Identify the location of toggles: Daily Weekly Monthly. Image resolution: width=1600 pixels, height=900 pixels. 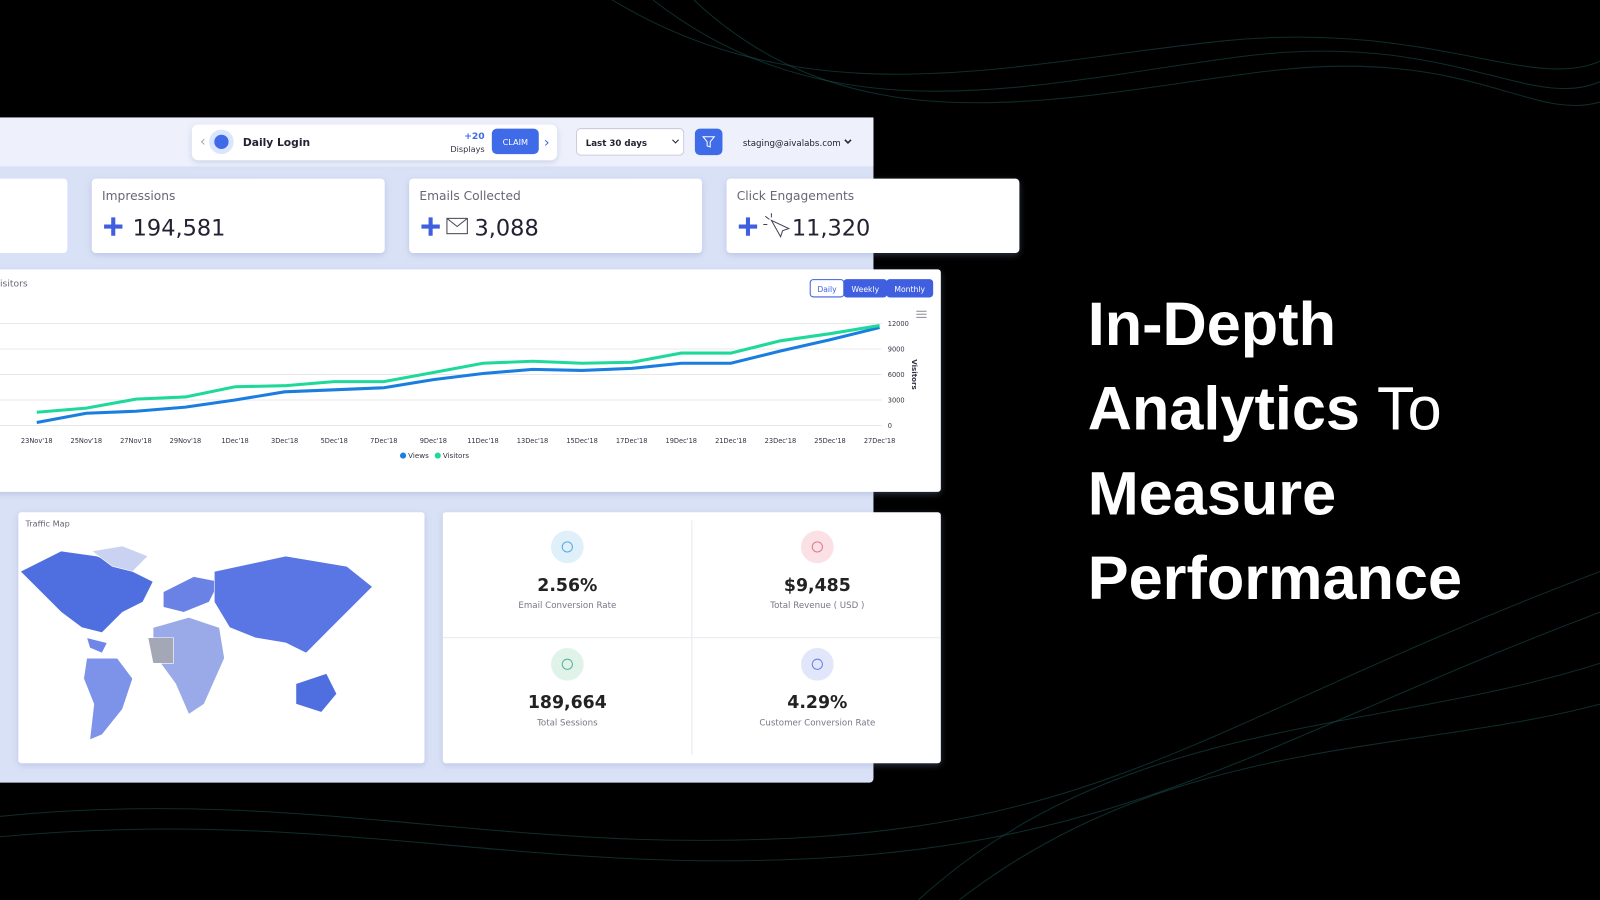
(871, 288).